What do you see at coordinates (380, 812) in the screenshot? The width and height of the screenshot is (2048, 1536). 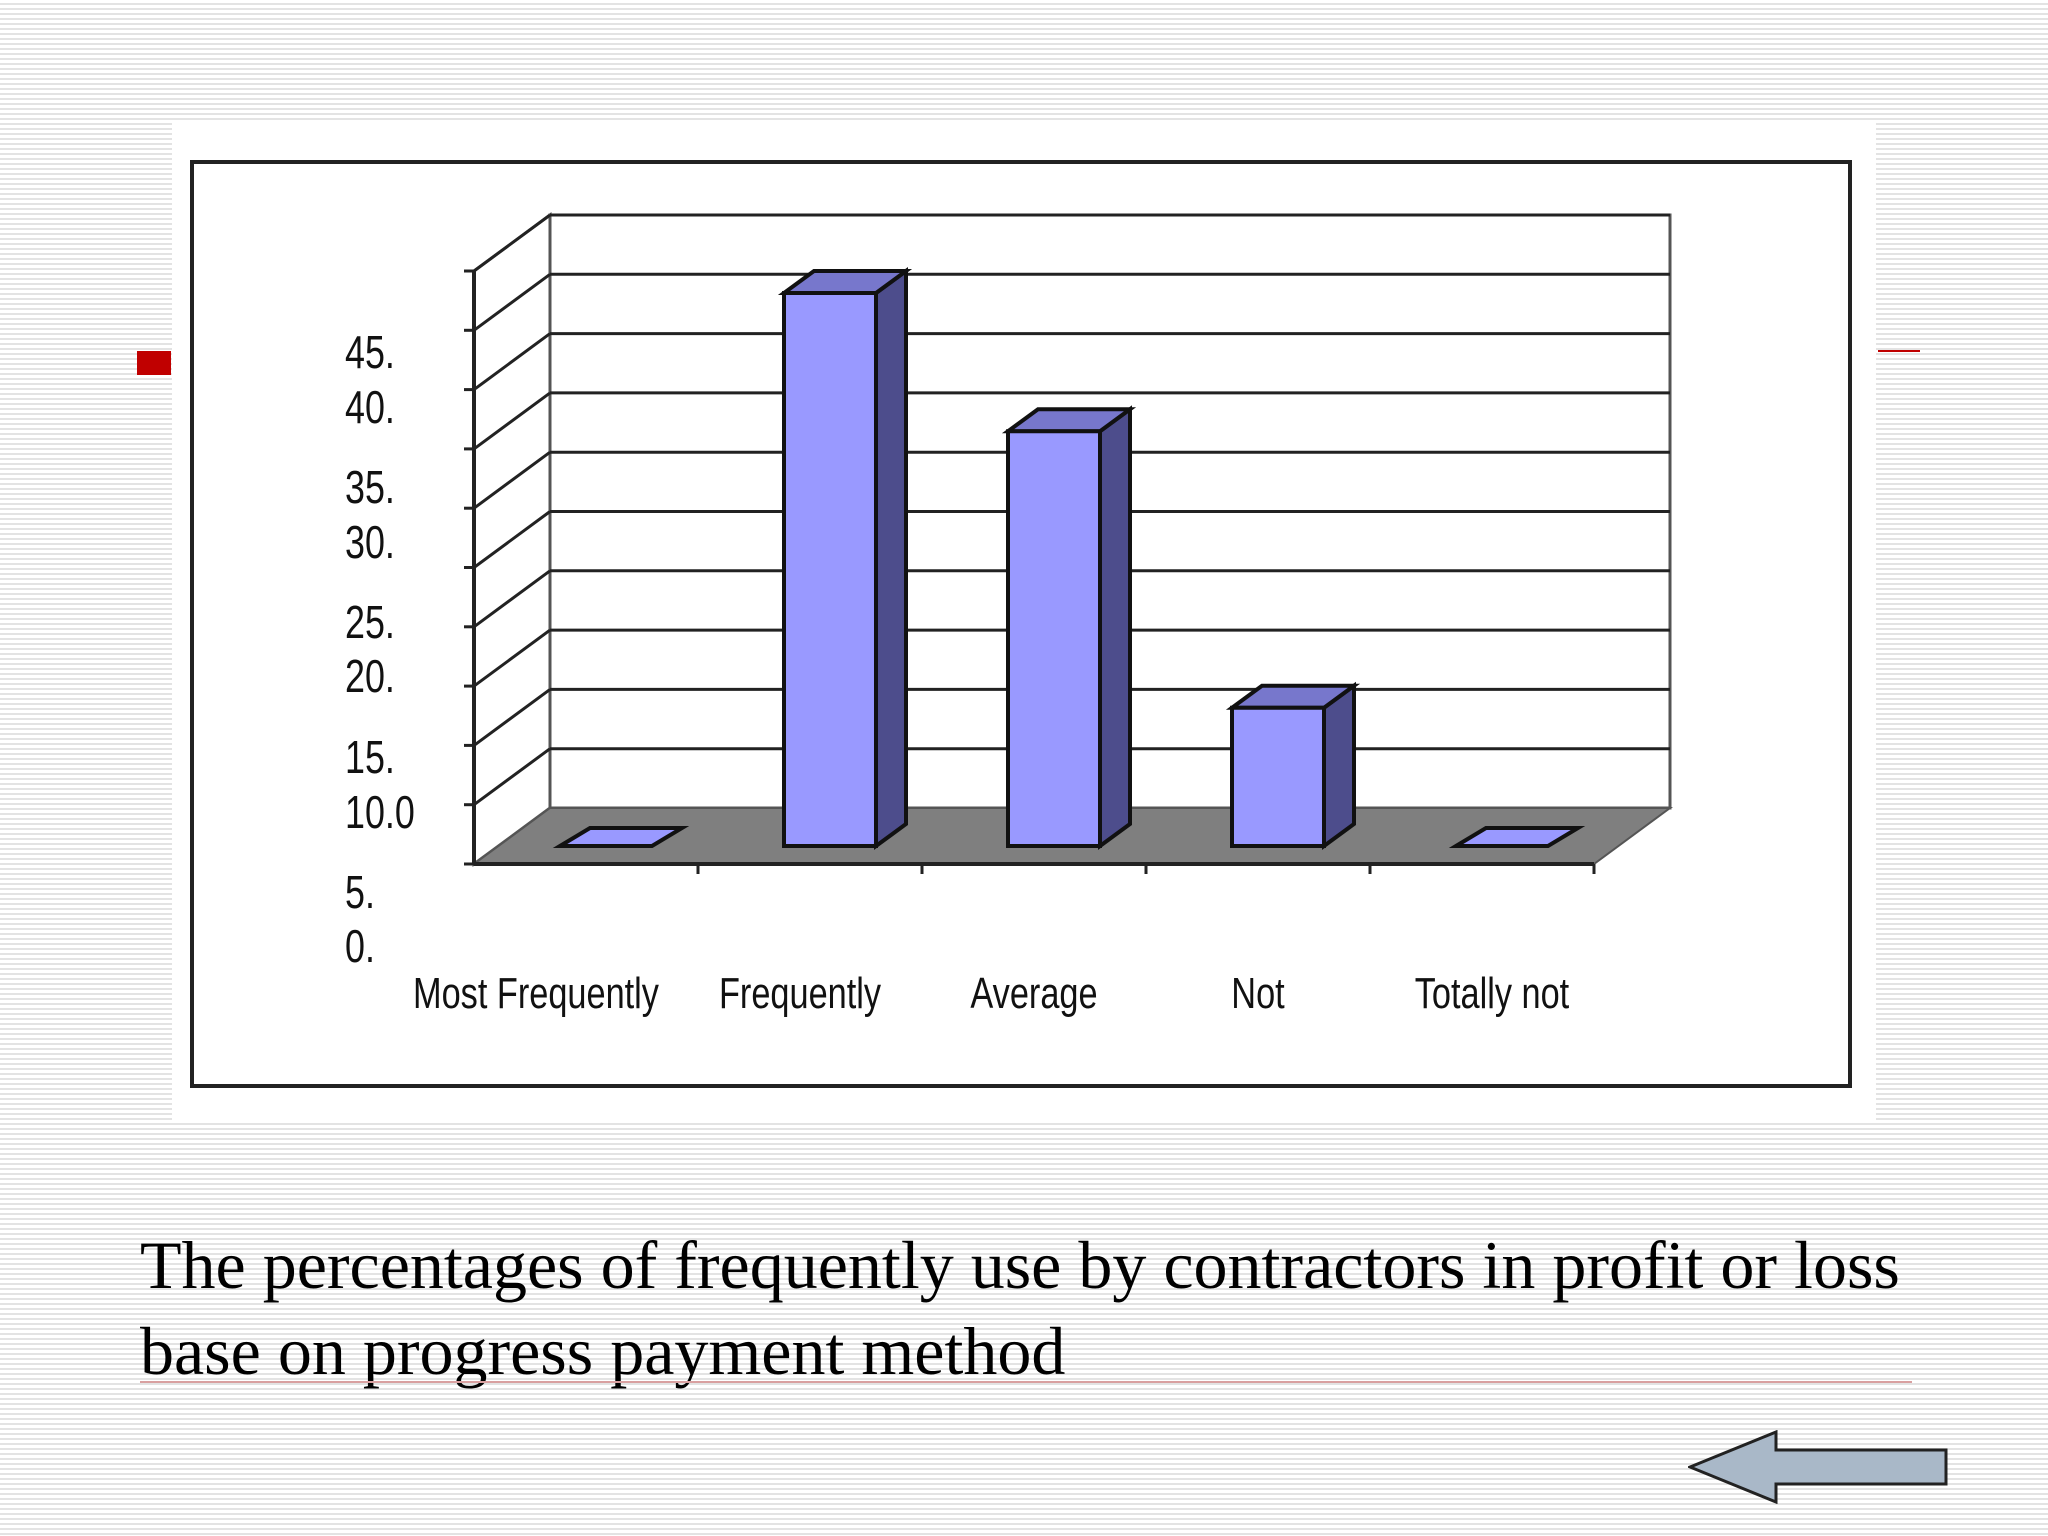 I see `y-tick-label: 10.0` at bounding box center [380, 812].